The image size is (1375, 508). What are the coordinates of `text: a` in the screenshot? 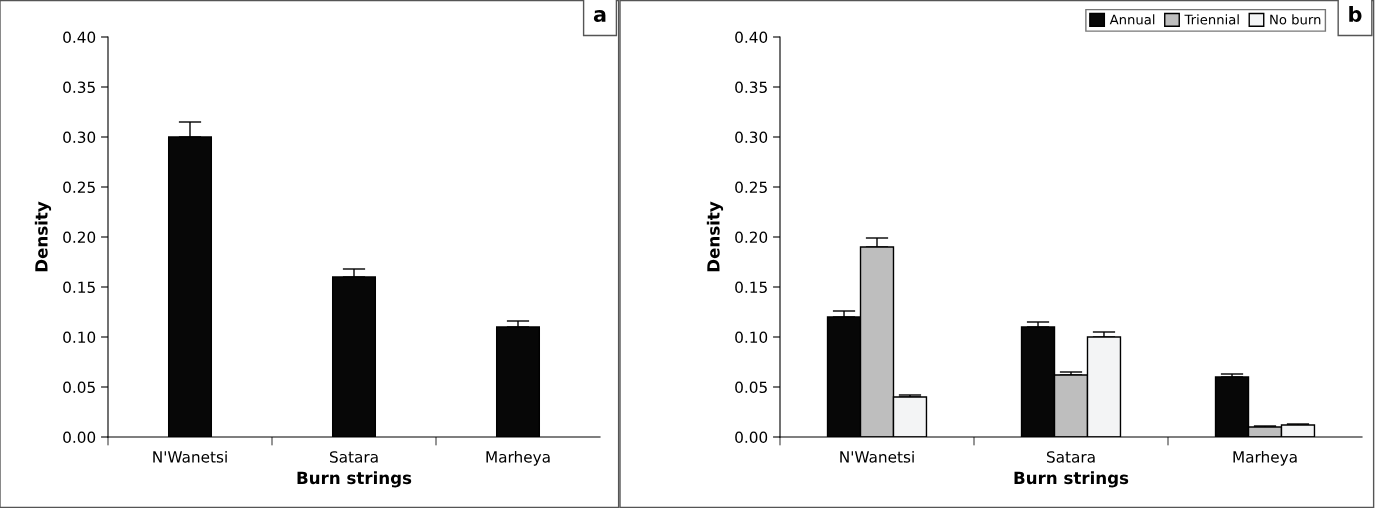 It's located at (599, 16).